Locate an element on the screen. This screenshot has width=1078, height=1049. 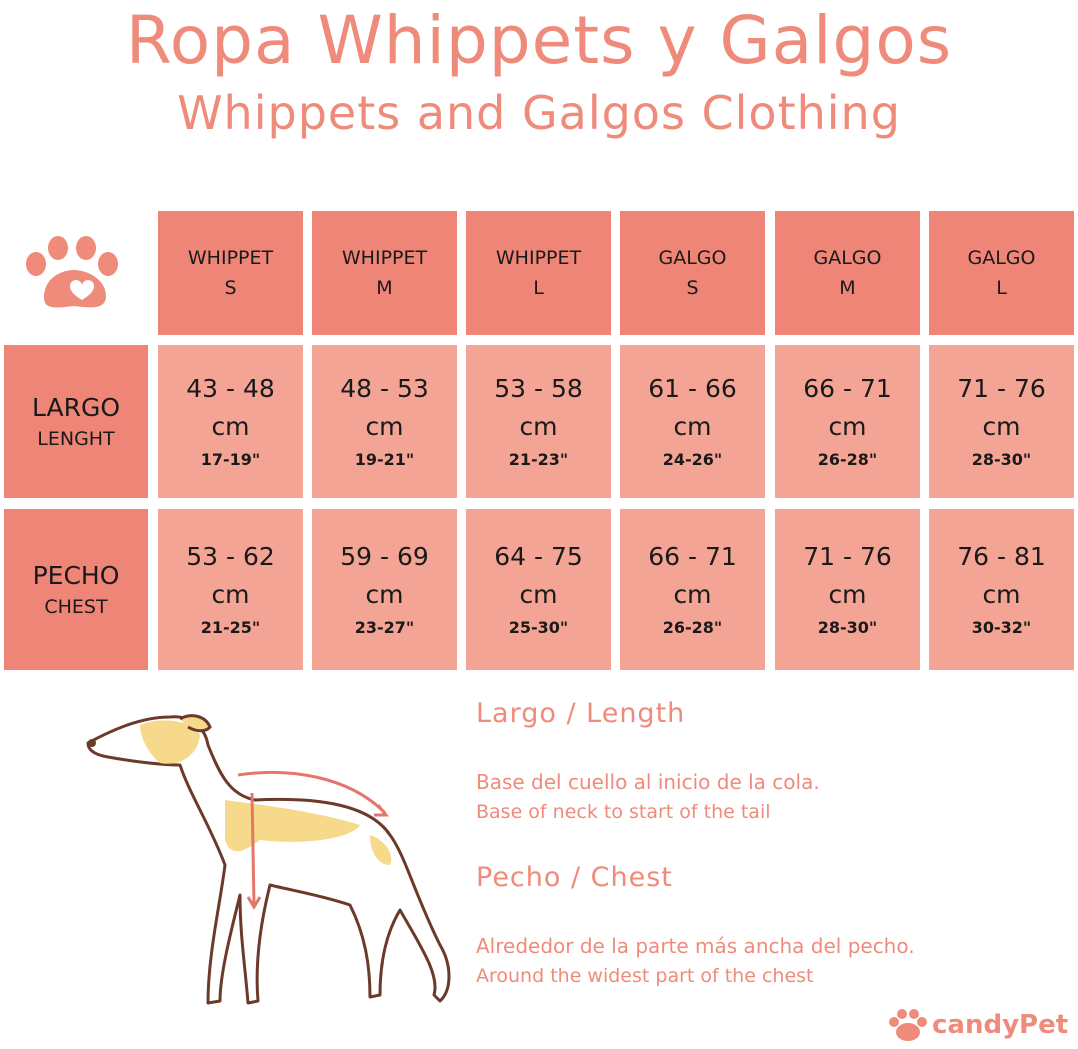
size-cell: 59 - 69 cm 23-27" is located at coordinates (384, 589).